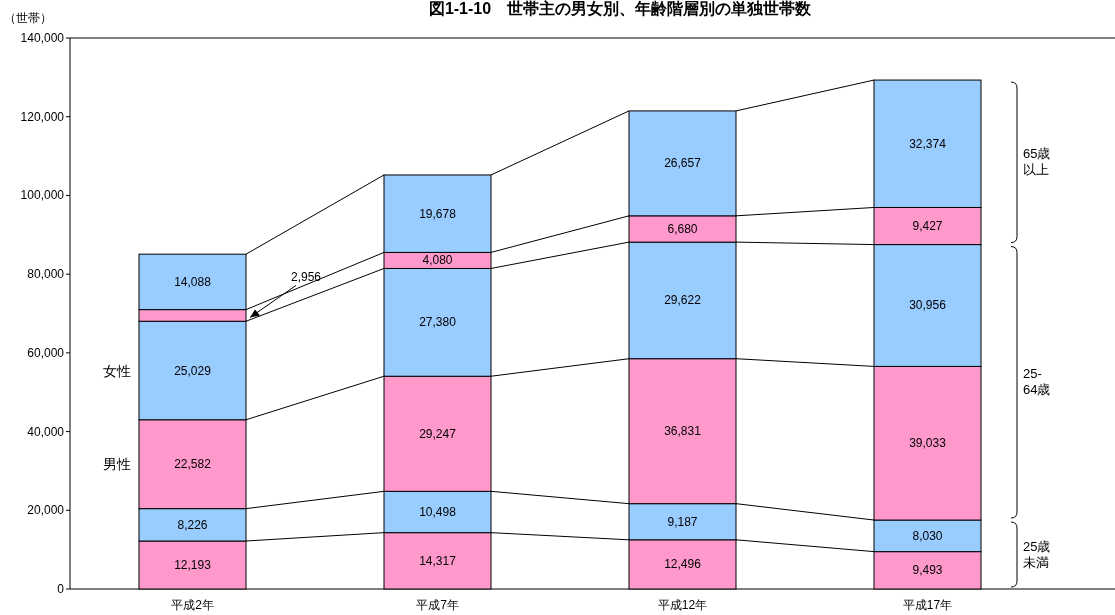 The height and width of the screenshot is (615, 1115). I want to click on data-label: 14,088, so click(193, 281).